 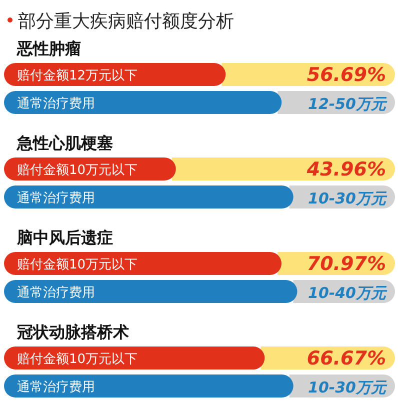 I want to click on data-label: 70.97%, so click(x=346, y=264).